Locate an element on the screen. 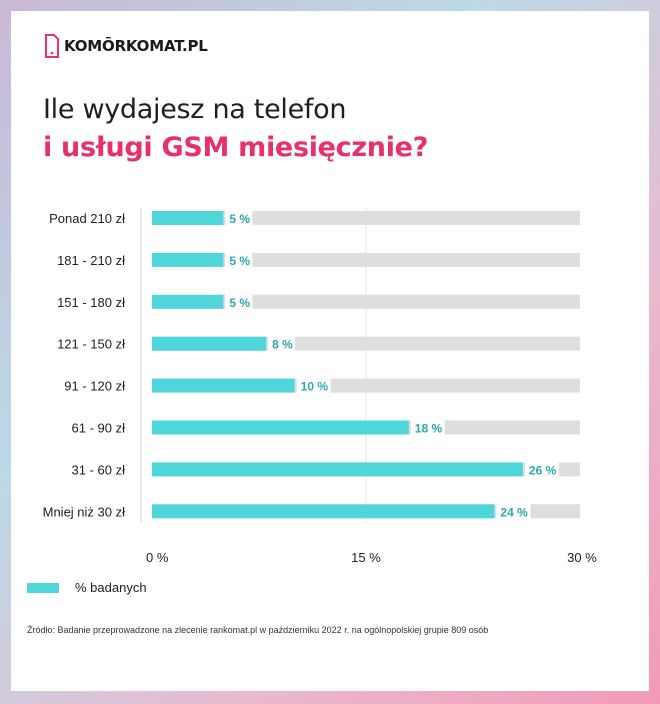  data-label: 24 % is located at coordinates (514, 512).